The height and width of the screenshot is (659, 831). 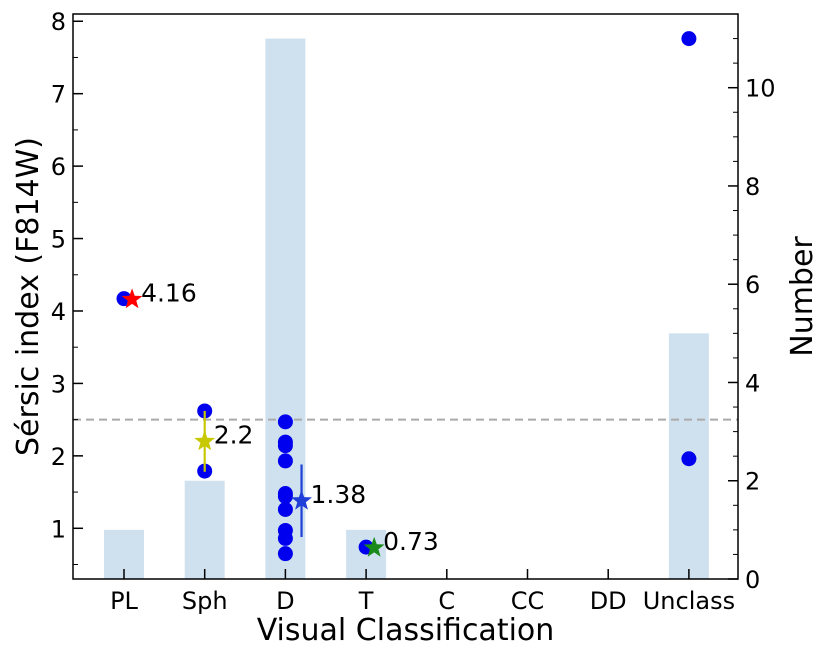 I want to click on x-tick-label: C, so click(x=446, y=601).